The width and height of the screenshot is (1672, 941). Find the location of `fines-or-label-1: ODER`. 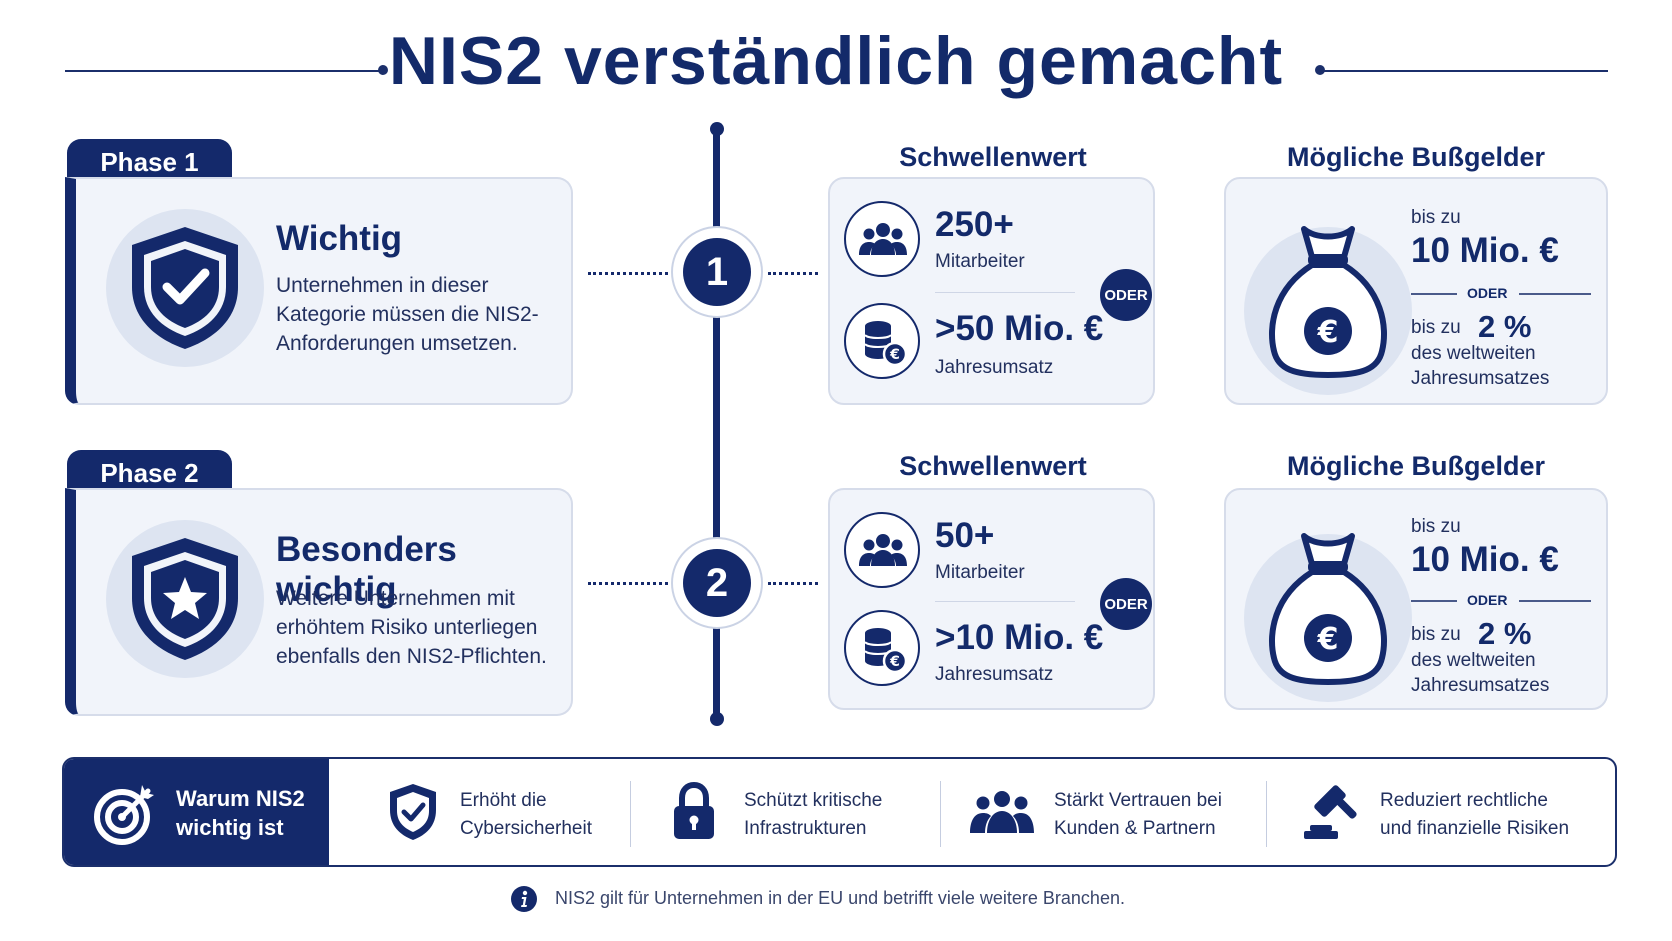

fines-or-label-1: ODER is located at coordinates (1487, 293).